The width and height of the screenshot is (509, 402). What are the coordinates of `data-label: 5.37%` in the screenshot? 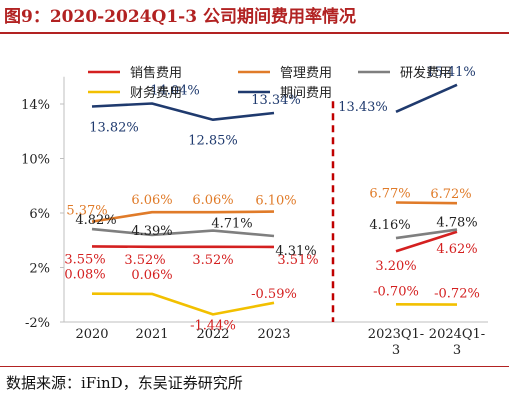 It's located at (86, 211).